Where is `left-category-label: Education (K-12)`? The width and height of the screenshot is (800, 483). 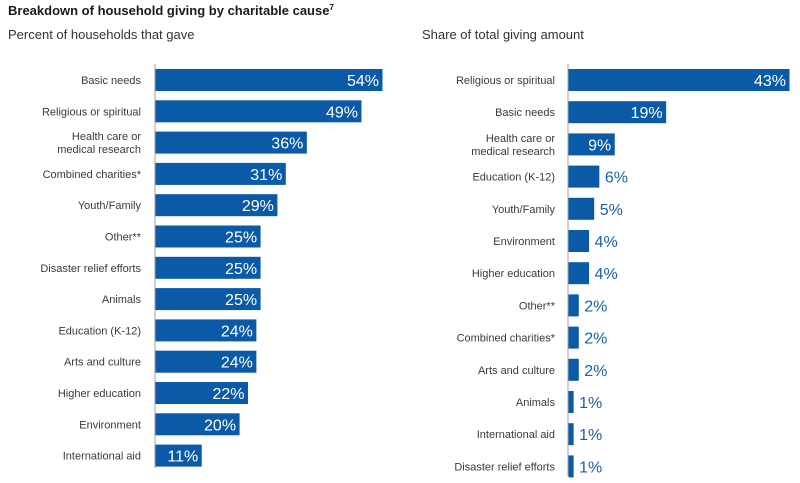
left-category-label: Education (K-12) is located at coordinates (99, 331).